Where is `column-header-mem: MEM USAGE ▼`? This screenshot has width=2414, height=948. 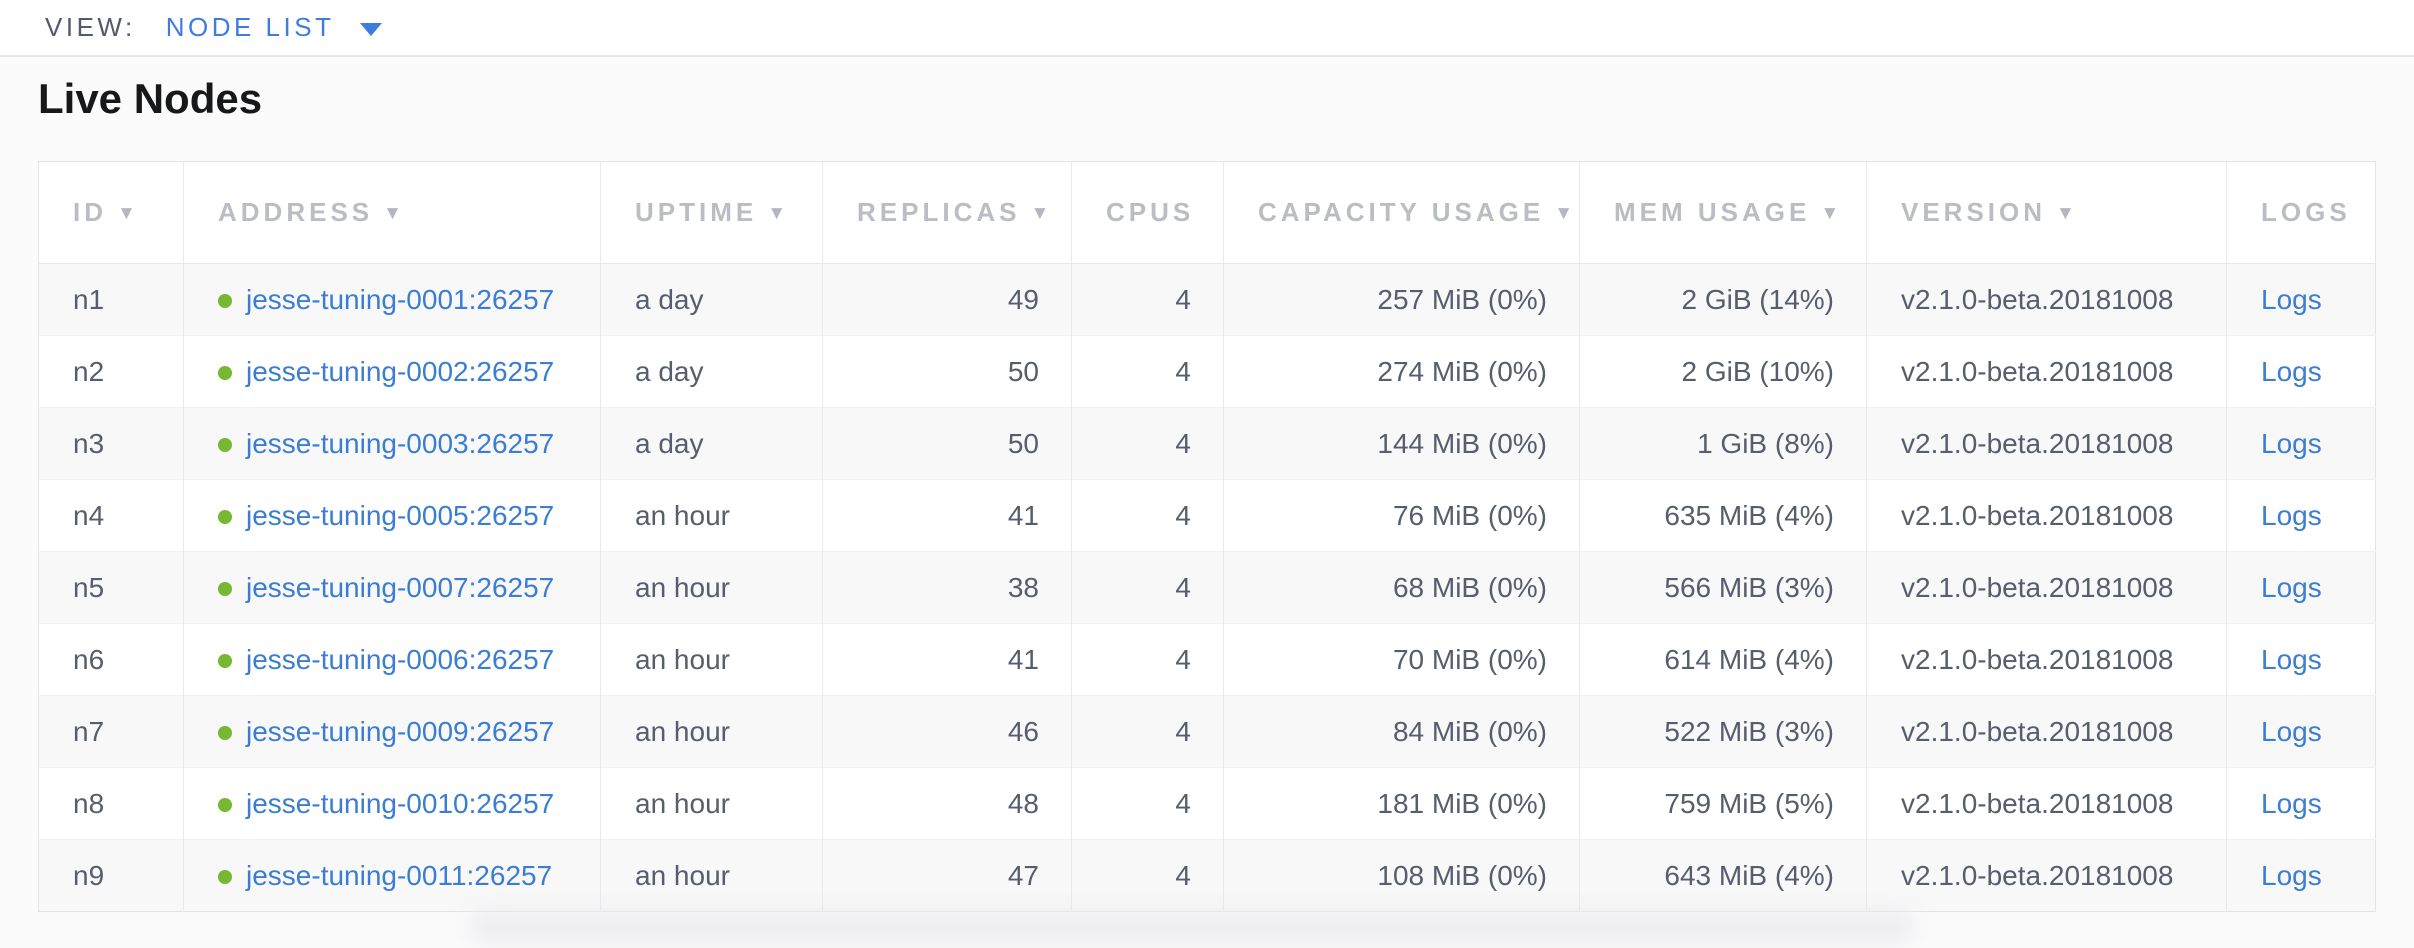 column-header-mem: MEM USAGE ▼ is located at coordinates (1723, 212).